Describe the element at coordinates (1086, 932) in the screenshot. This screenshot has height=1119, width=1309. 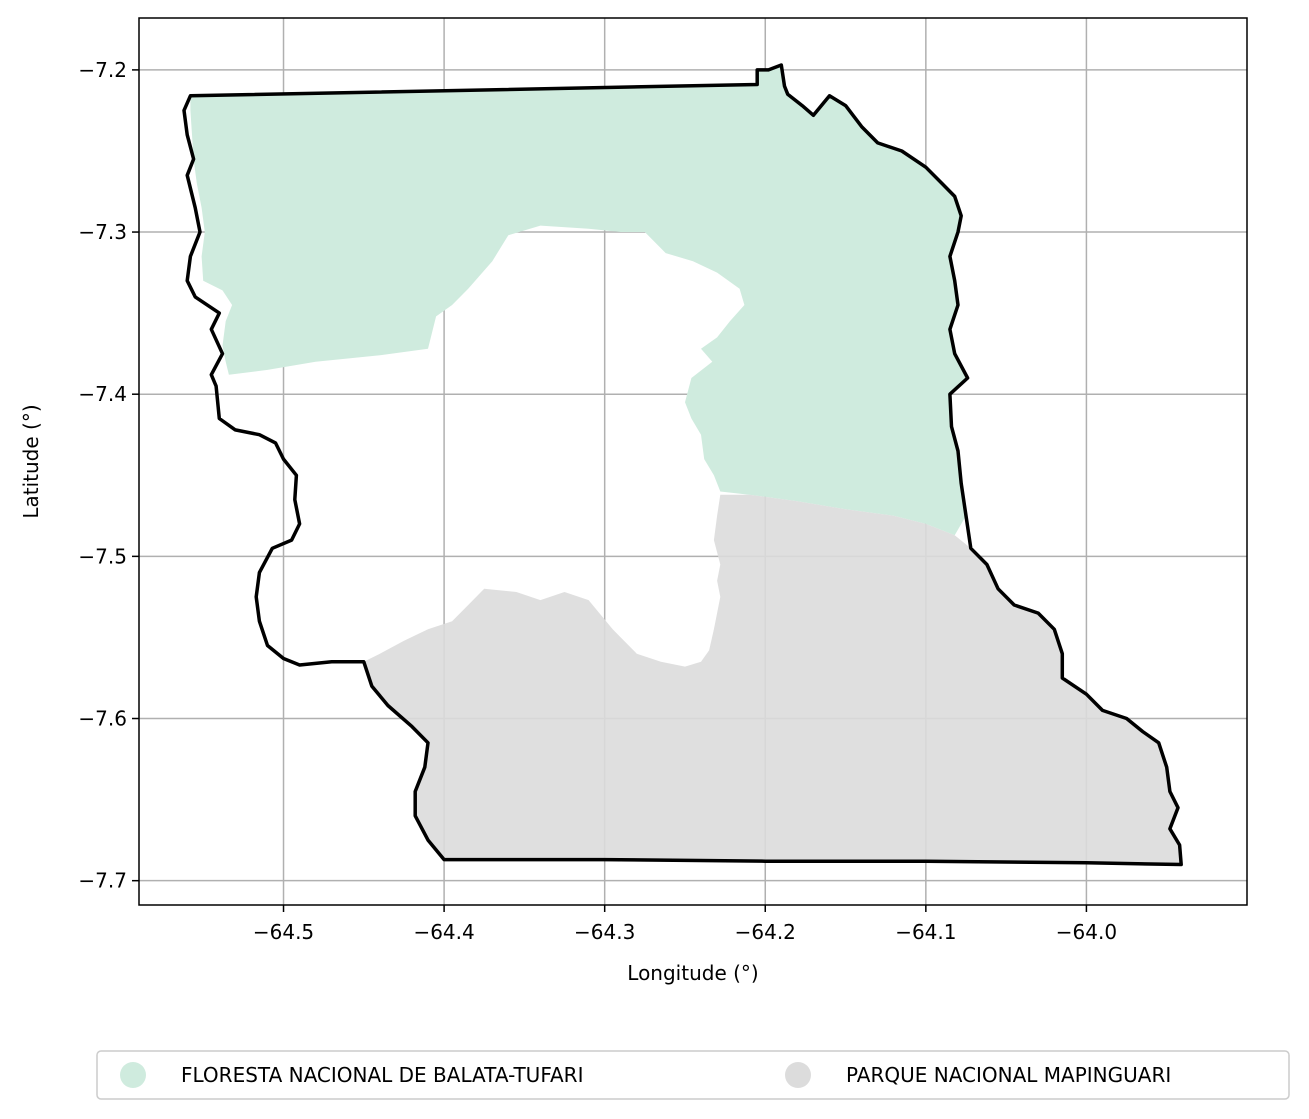
I see `x-tick-label-5: −64.0` at that location.